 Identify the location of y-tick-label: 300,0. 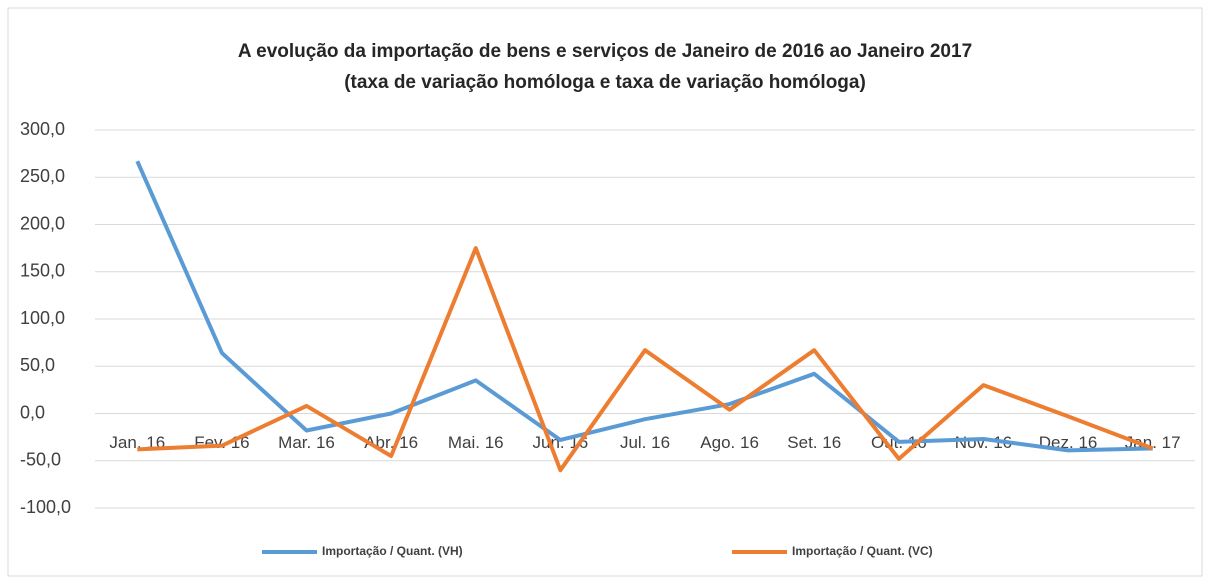
(42, 129).